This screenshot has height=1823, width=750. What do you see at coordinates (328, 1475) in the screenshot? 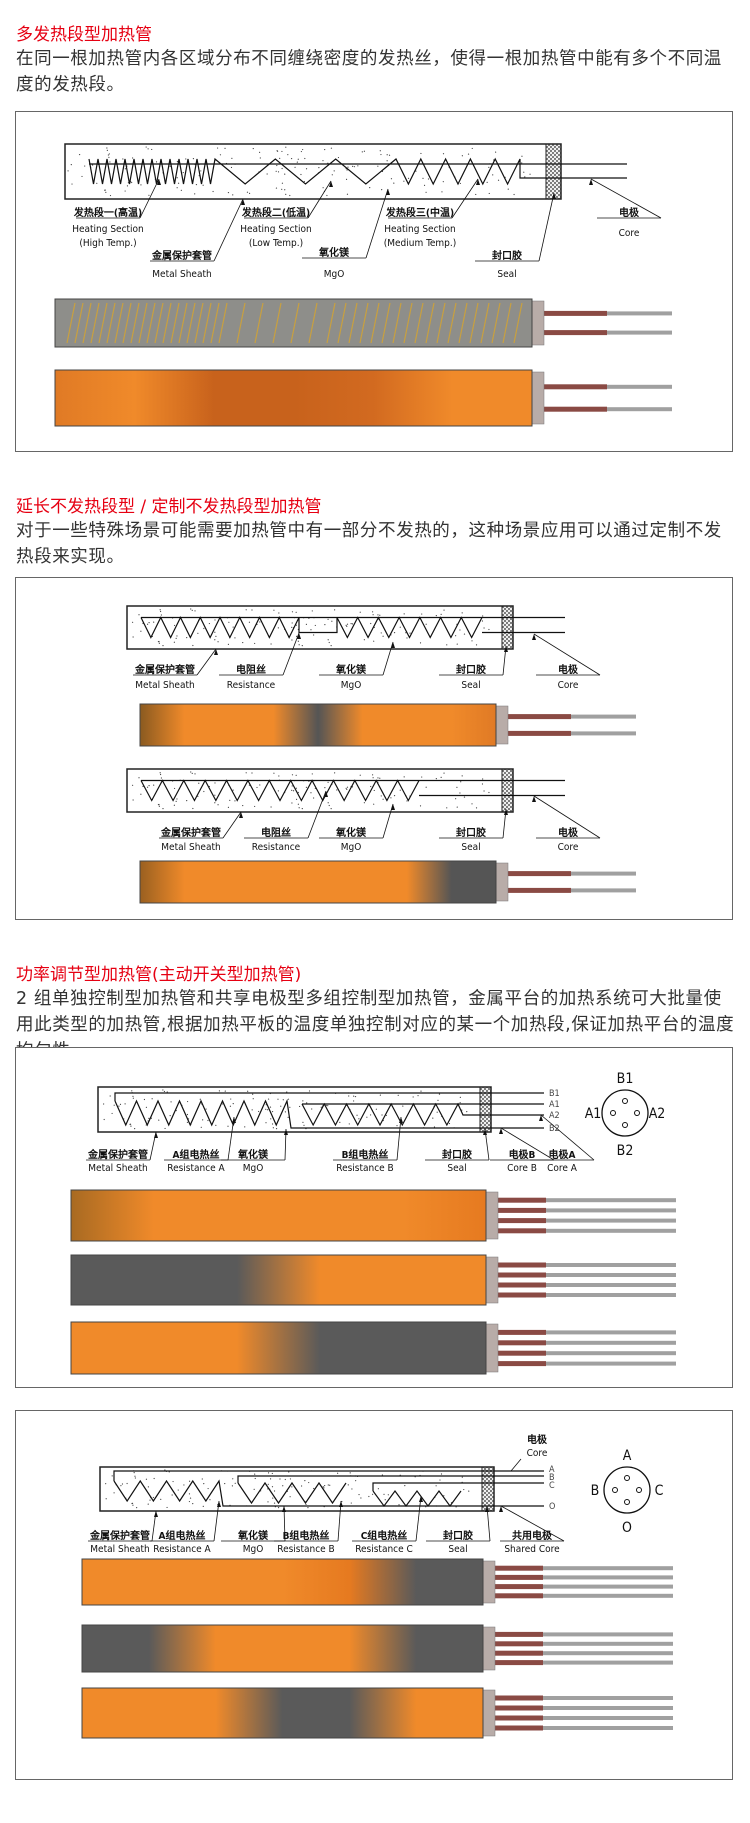
I see `core-wire-a` at bounding box center [328, 1475].